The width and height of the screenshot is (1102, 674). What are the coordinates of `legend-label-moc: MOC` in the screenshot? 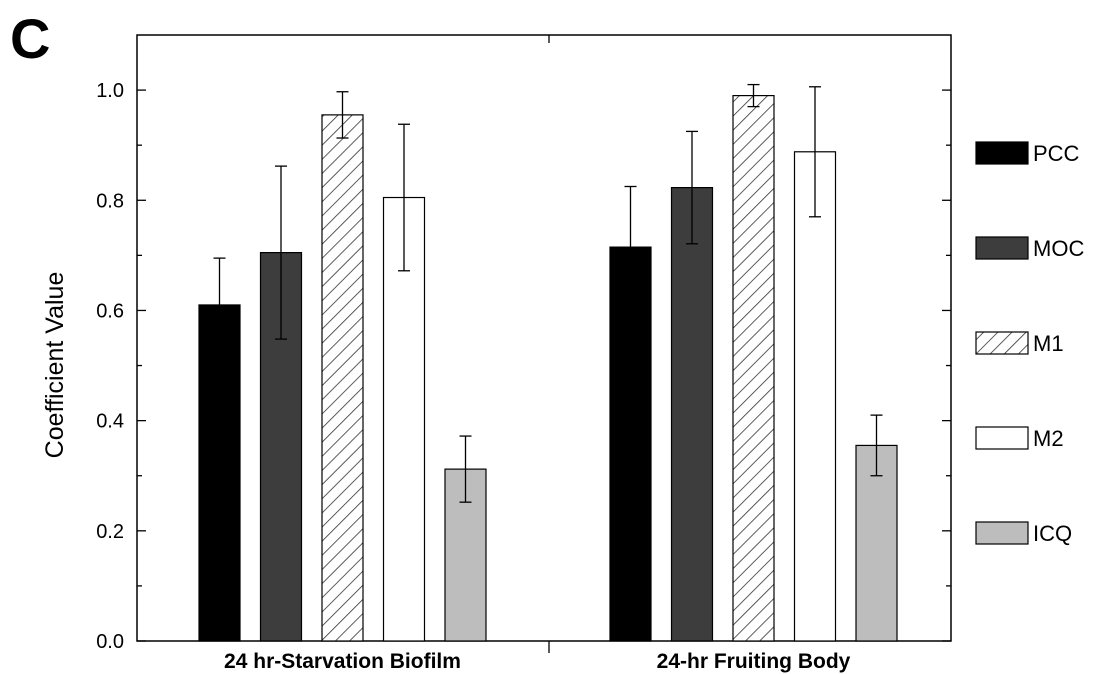 It's located at (1058, 248).